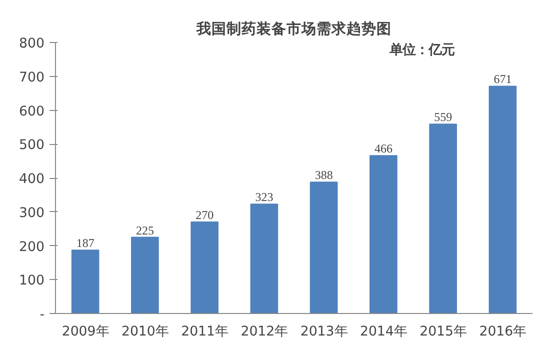 This screenshot has height=343, width=547. Describe the element at coordinates (205, 215) in the screenshot. I see `data-label: 270` at that location.